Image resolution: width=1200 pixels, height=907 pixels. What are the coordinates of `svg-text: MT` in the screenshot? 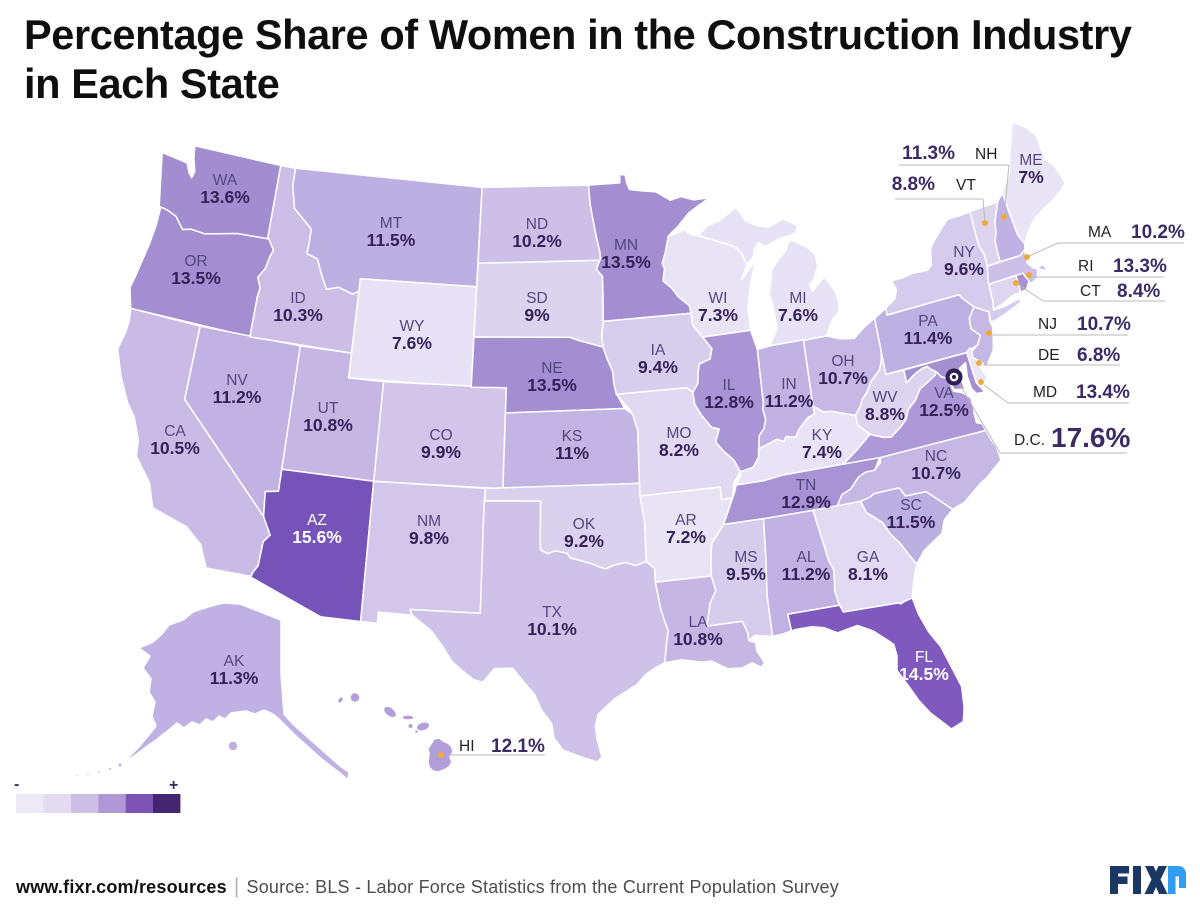 It's located at (391, 223).